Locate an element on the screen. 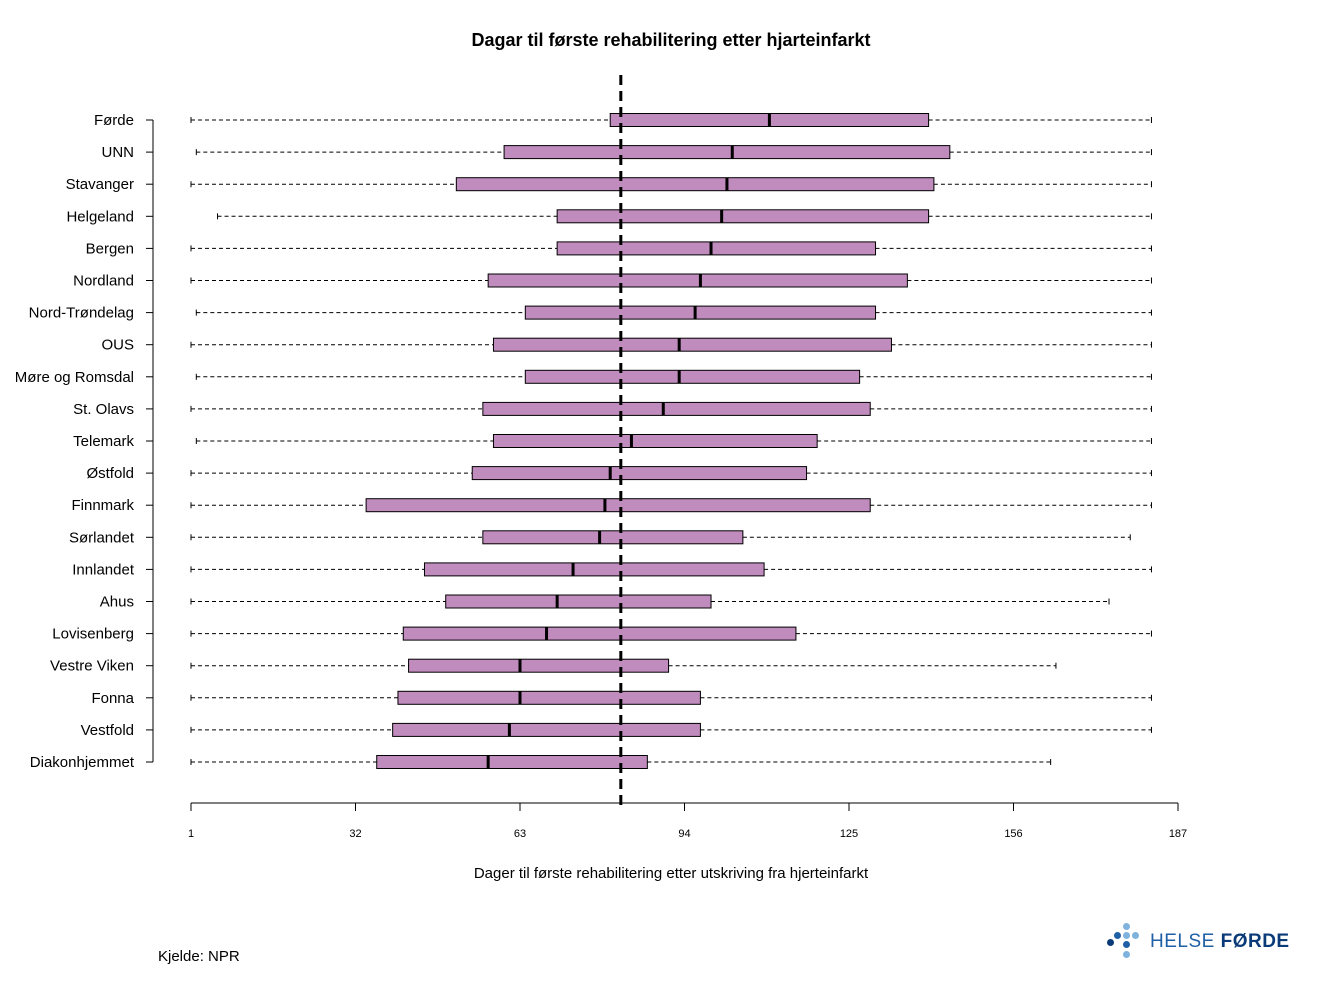 The width and height of the screenshot is (1344, 981). category-label: Fonna is located at coordinates (112, 698).